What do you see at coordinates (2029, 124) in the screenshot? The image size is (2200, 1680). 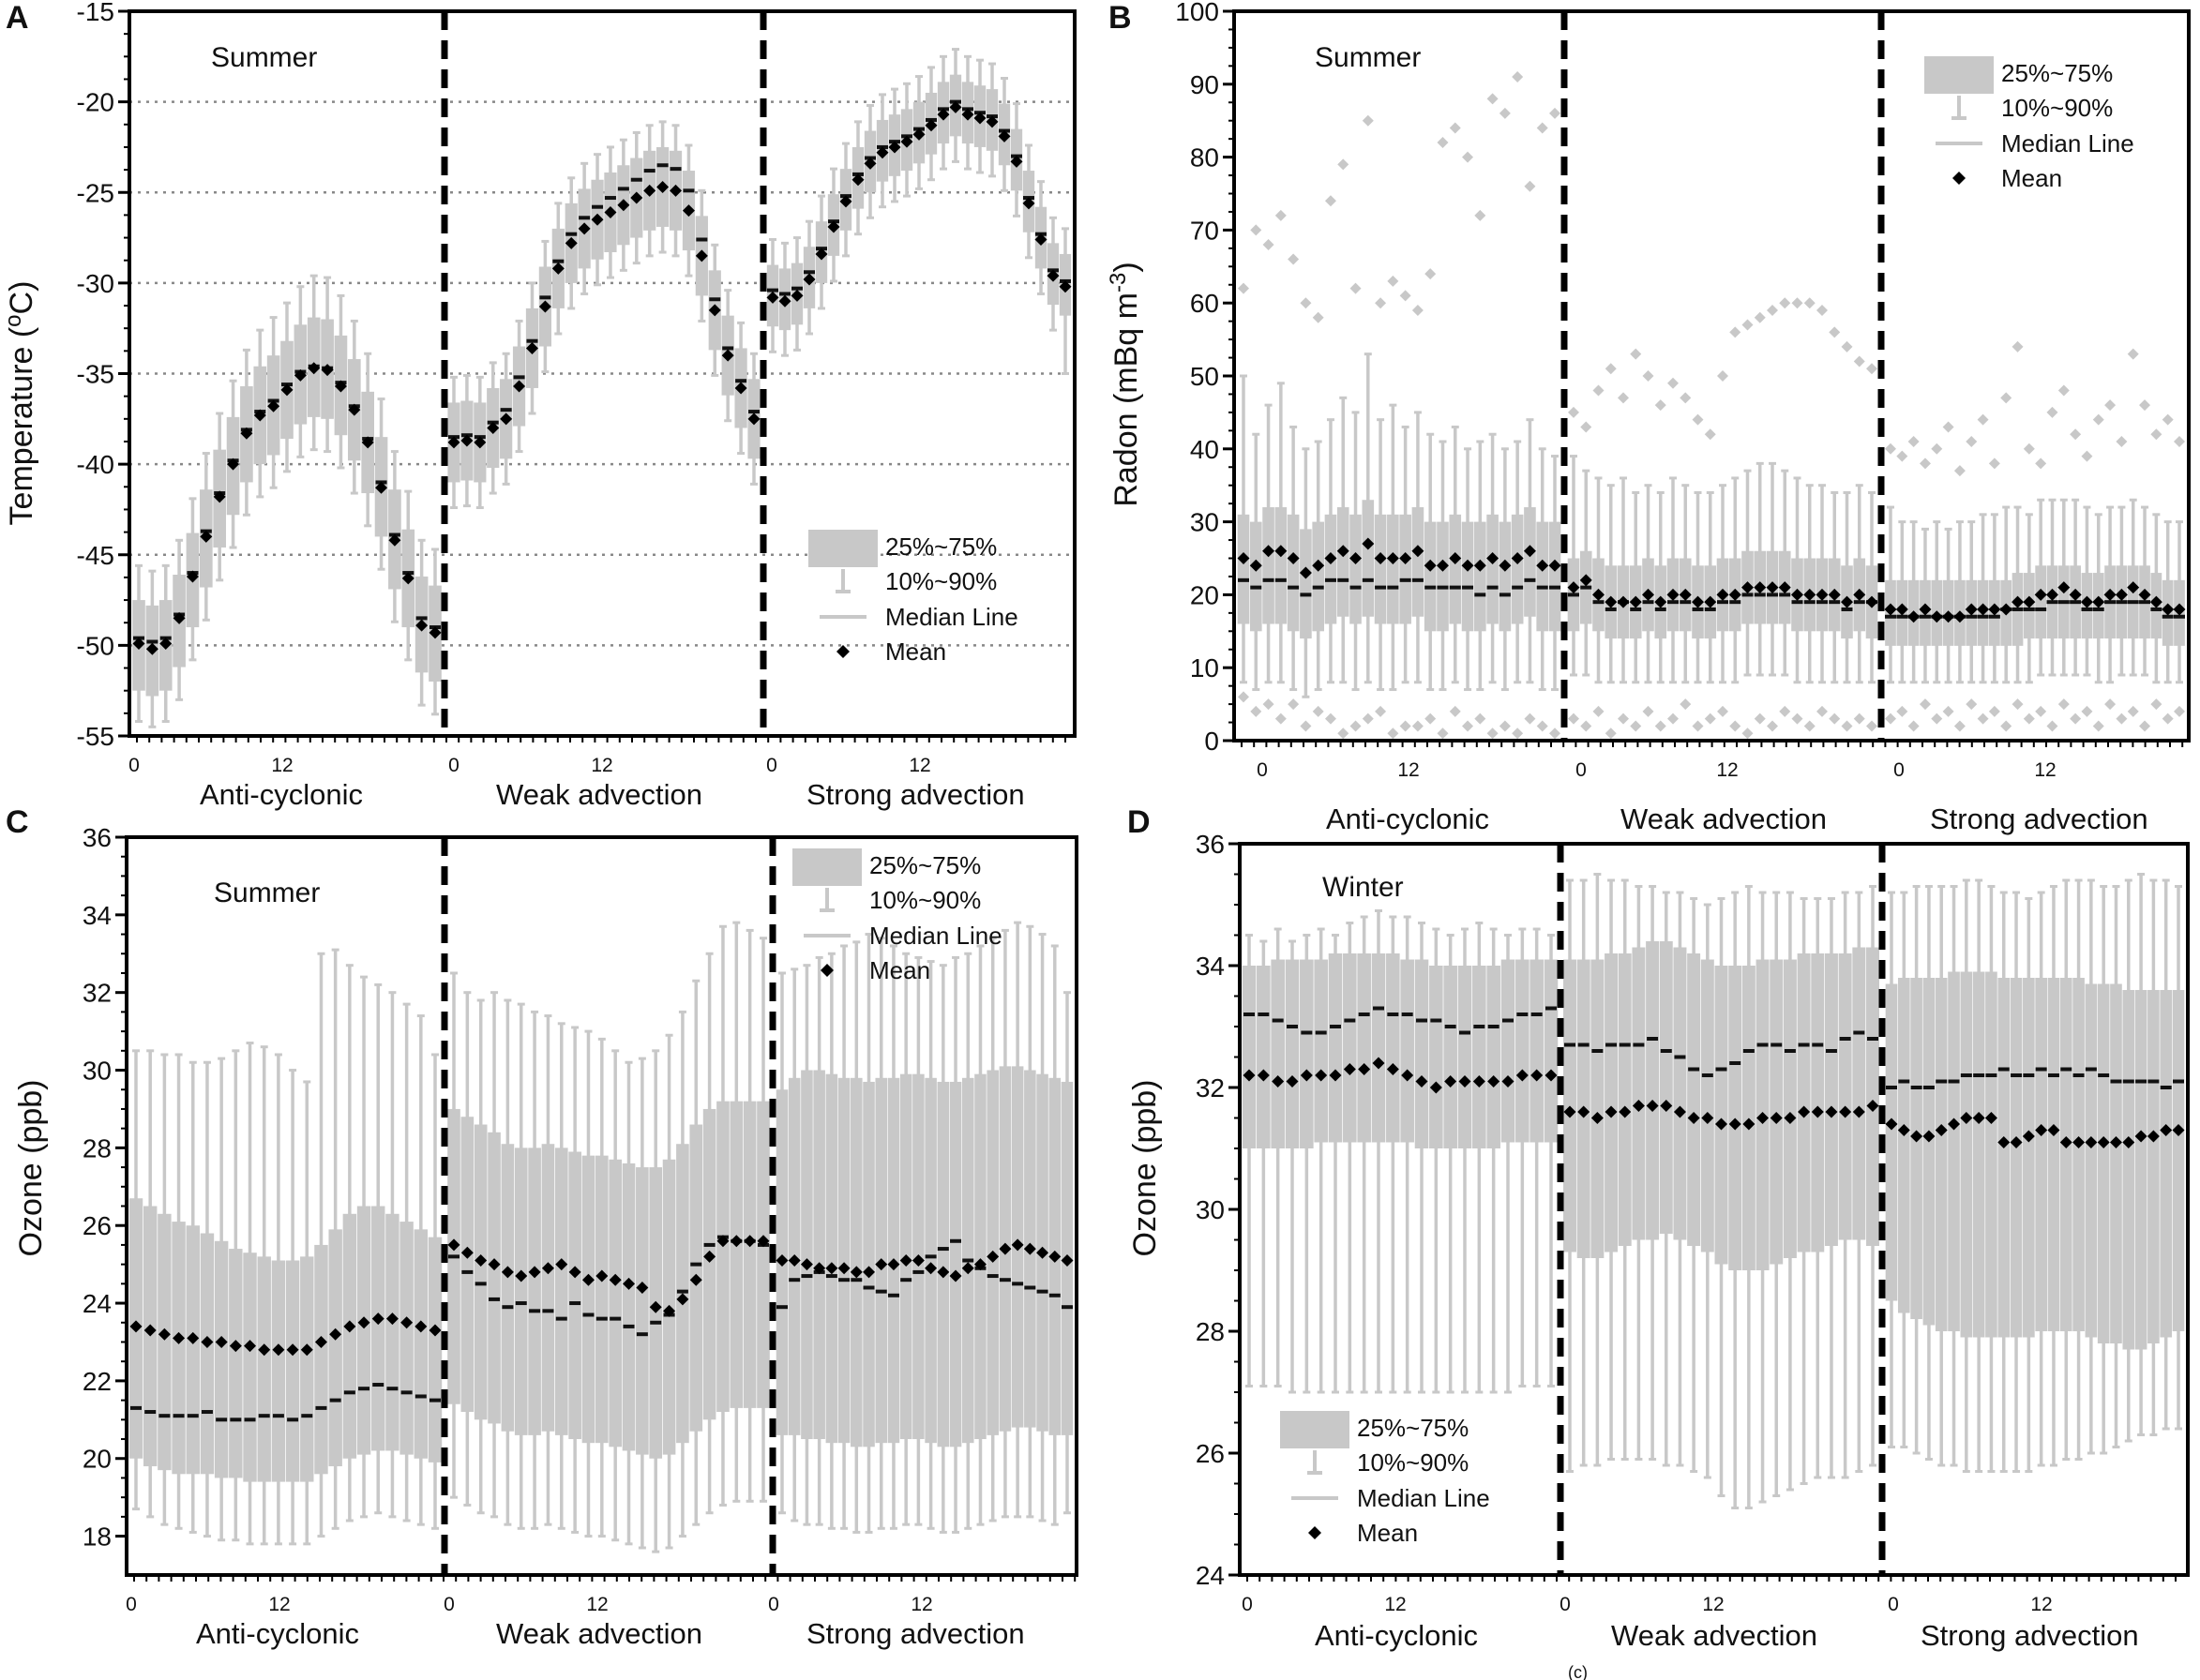 I see `legend: 25%~75% 10%~90% Median Line Mean` at bounding box center [2029, 124].